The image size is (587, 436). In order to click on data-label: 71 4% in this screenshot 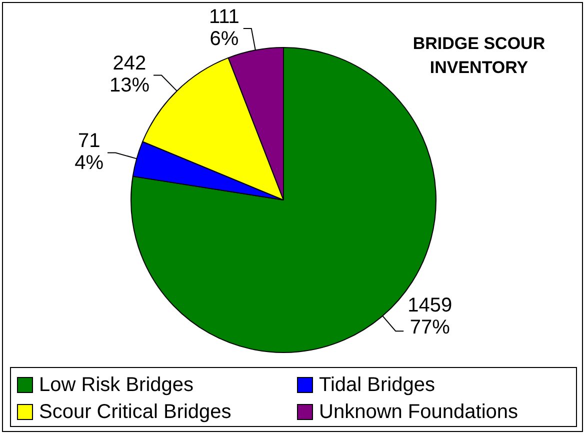, I will do `click(89, 152)`.